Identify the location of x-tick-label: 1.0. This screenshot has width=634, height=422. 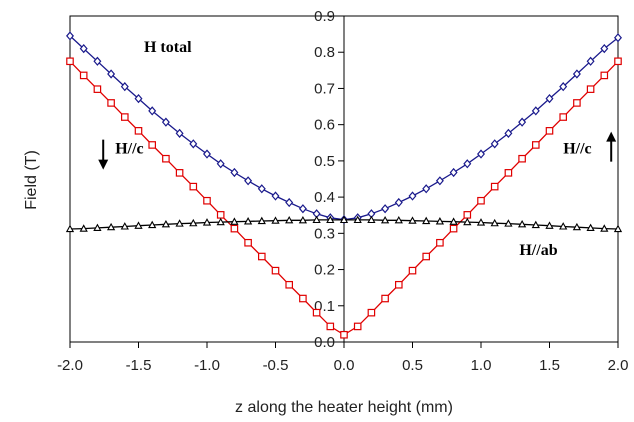
(481, 365).